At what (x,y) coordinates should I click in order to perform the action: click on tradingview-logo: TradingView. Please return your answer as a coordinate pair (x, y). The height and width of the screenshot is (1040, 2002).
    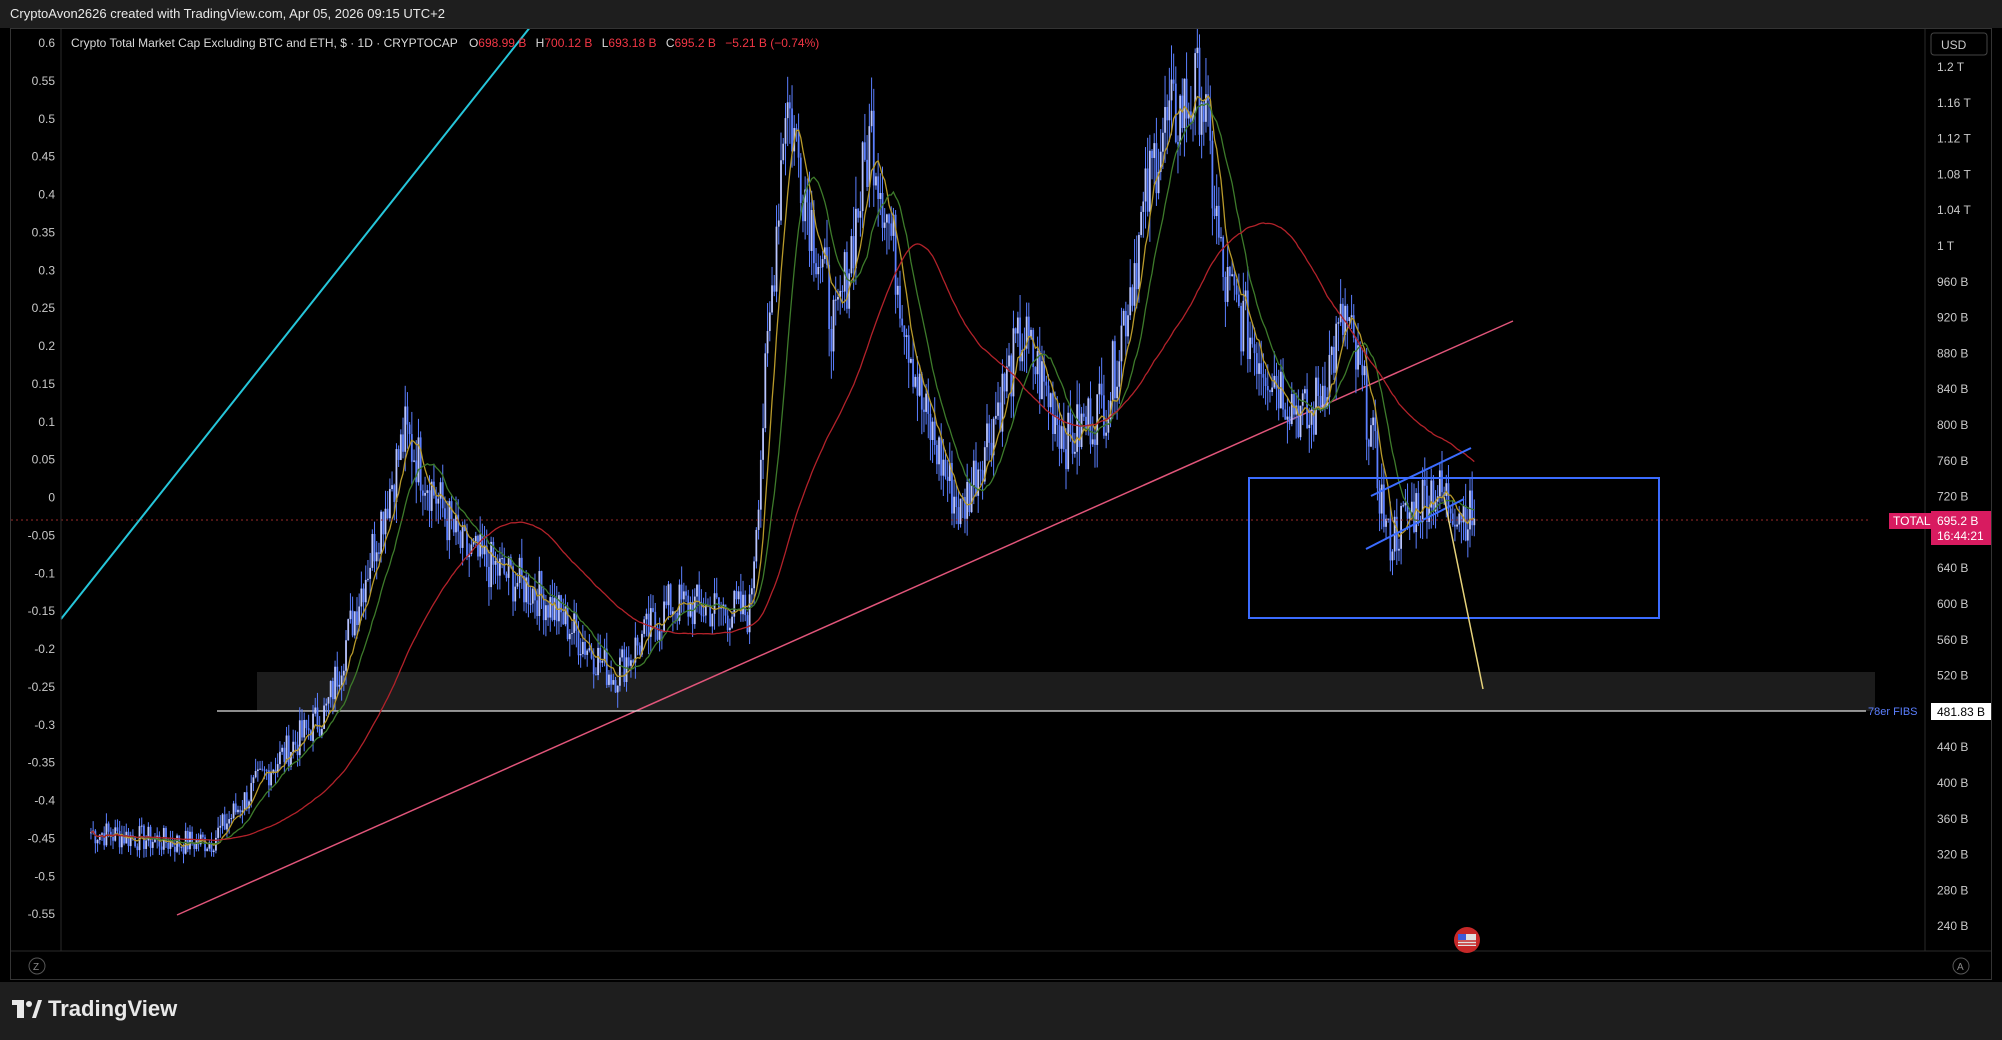
    Looking at the image, I should click on (94, 1009).